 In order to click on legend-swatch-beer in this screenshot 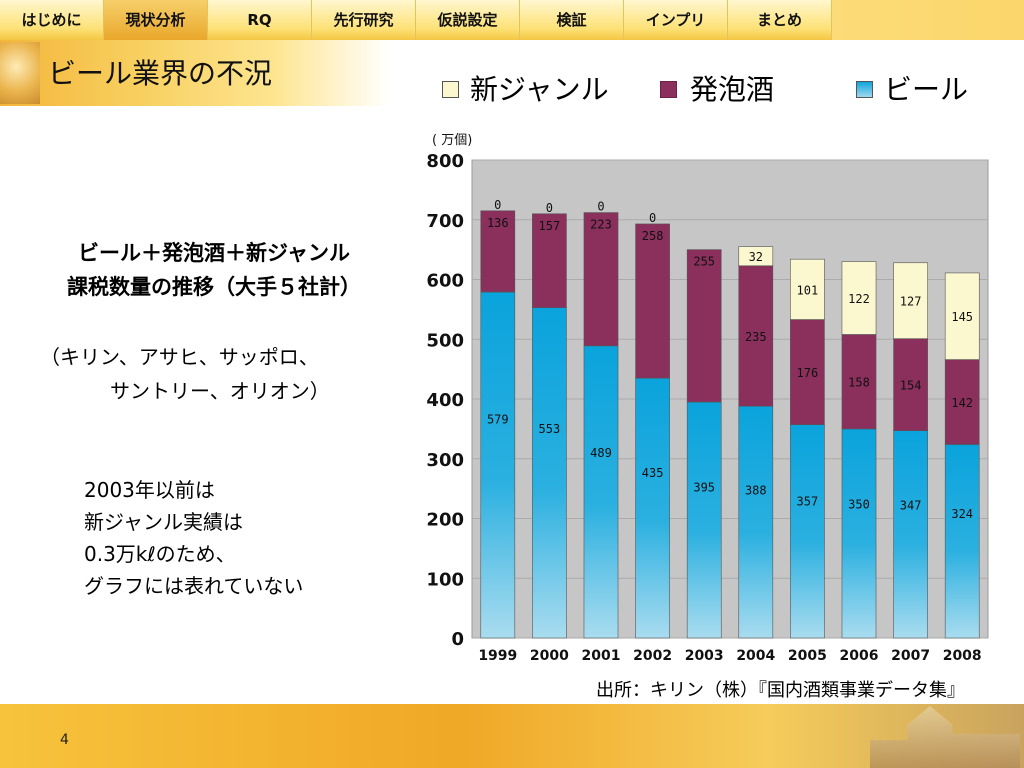, I will do `click(864, 89)`.